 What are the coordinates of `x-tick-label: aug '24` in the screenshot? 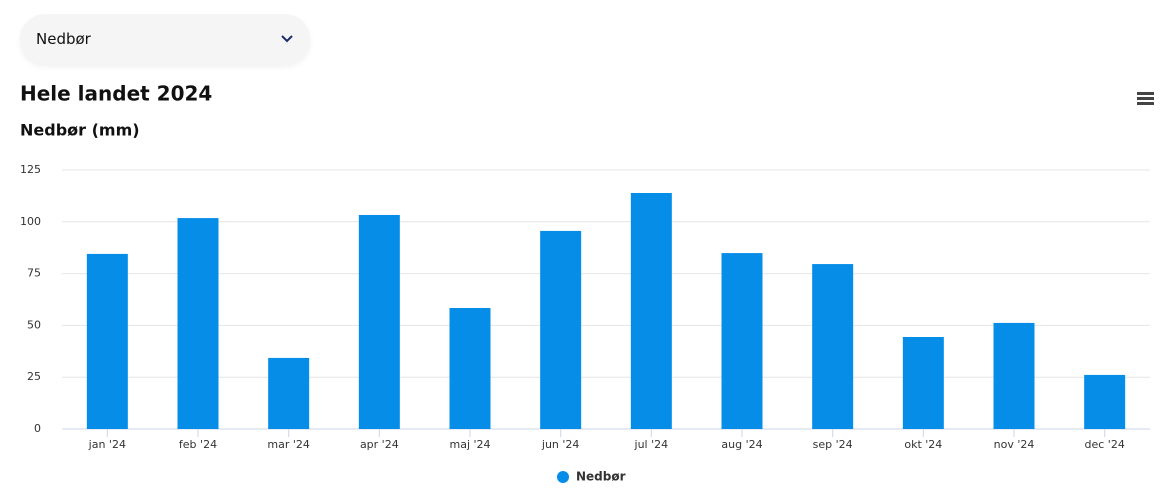 It's located at (741, 444).